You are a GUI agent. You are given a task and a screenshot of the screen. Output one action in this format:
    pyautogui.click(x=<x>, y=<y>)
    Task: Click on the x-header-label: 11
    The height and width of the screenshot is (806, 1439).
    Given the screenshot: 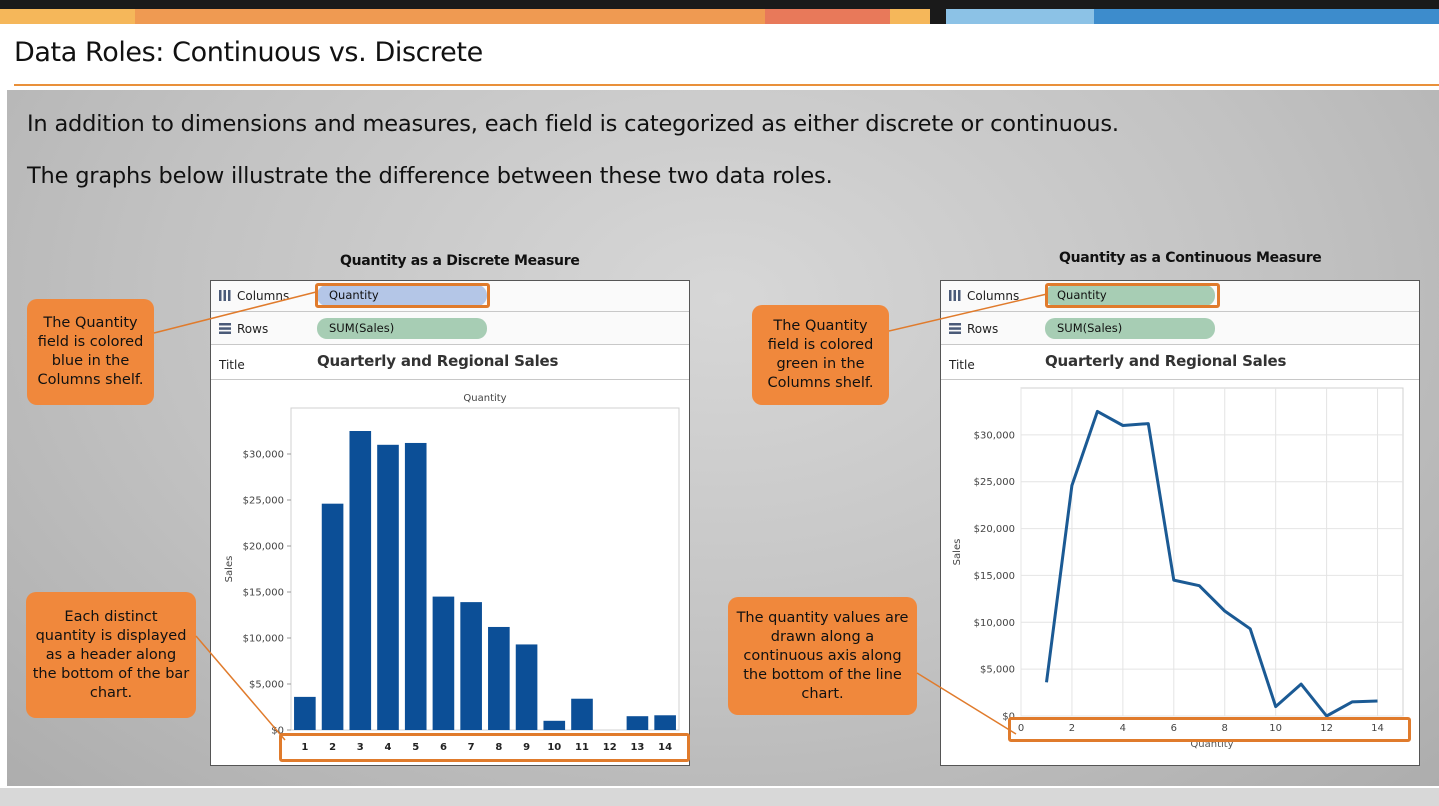 What is the action you would take?
    pyautogui.click(x=582, y=747)
    